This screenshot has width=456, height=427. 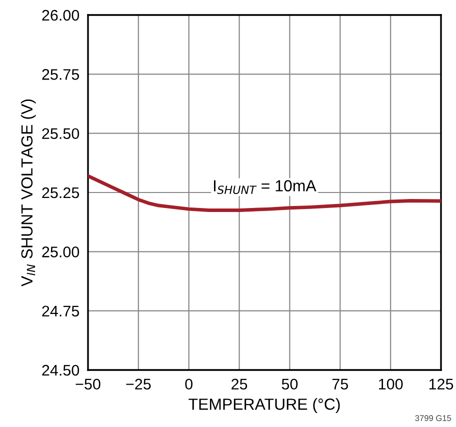 I want to click on x-tick-label: 125, so click(x=441, y=384).